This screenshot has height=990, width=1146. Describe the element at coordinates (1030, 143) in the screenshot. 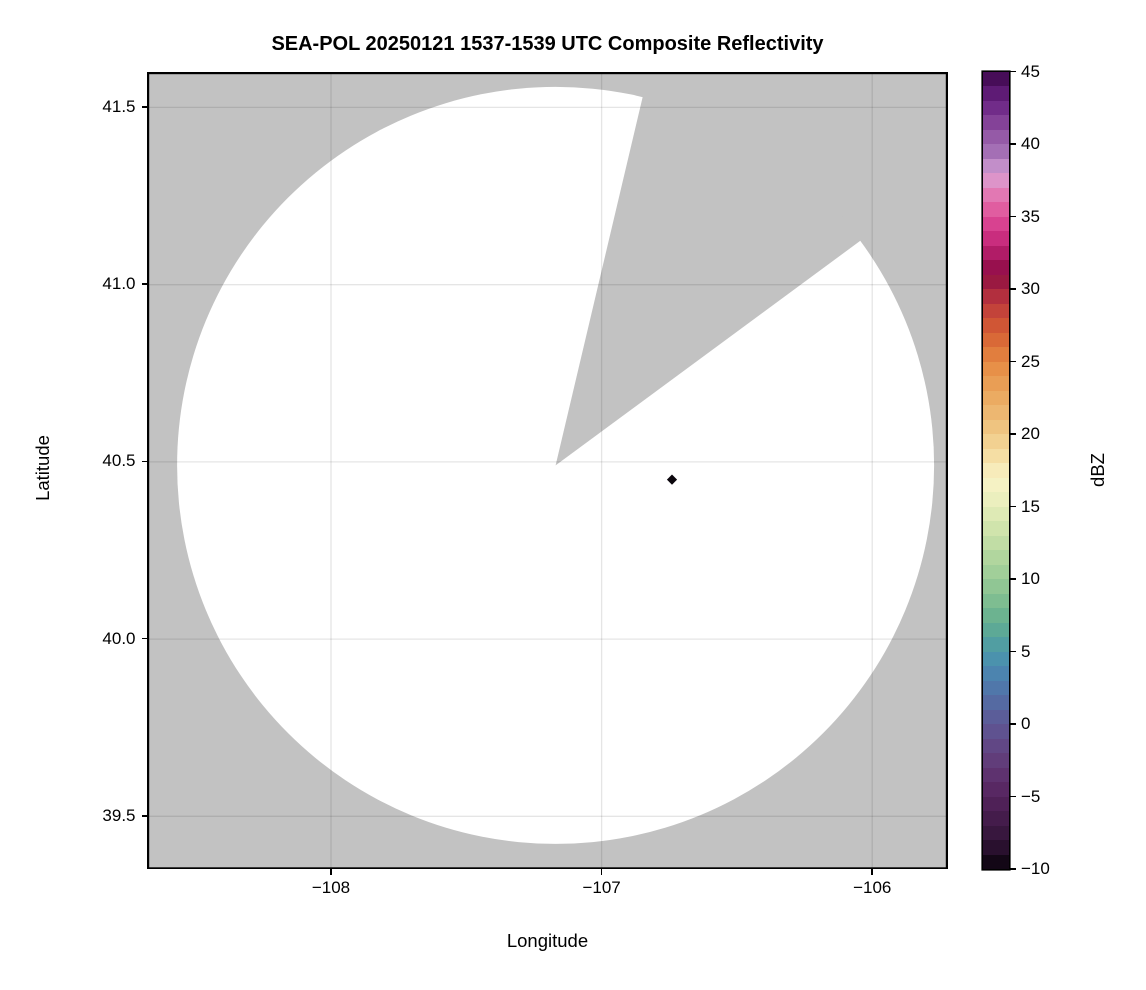

I see `colorbar-tick-label: 40` at that location.